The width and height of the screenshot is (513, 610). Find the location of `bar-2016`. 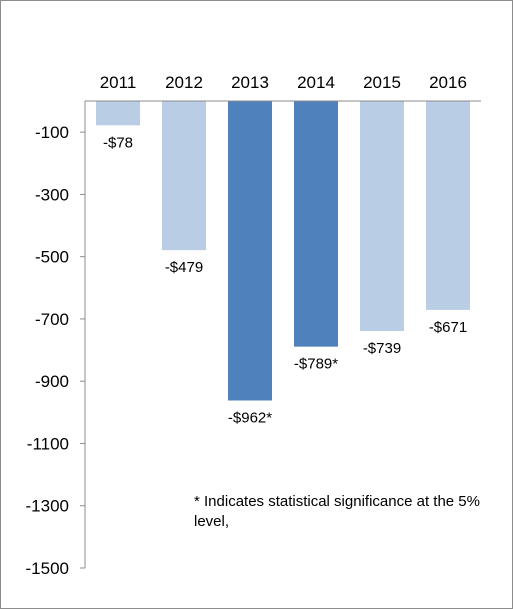

bar-2016 is located at coordinates (448, 205).